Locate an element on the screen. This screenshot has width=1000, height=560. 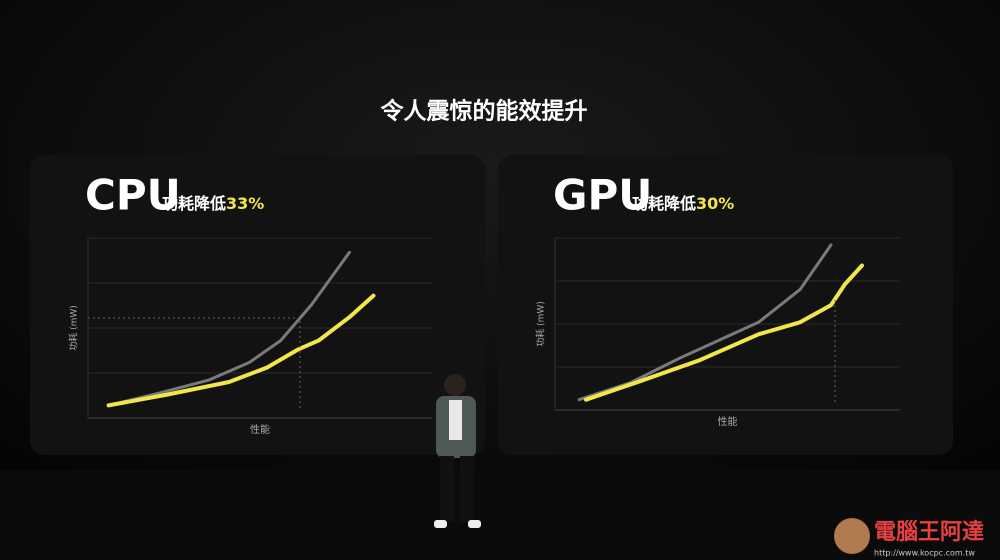
presenter is located at coordinates (457, 451).